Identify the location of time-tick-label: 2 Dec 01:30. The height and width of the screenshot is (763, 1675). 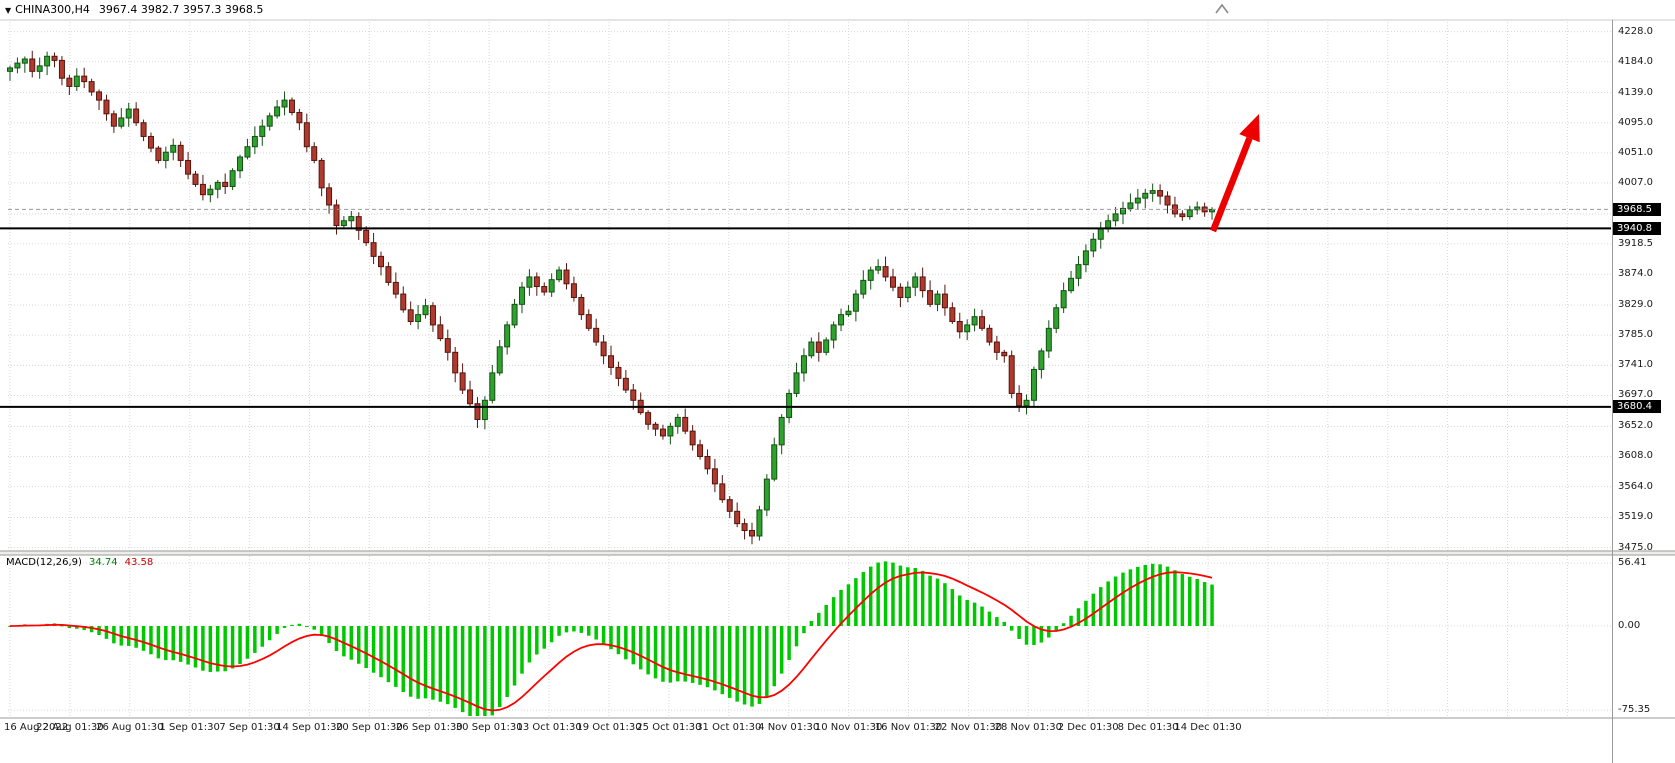
(1088, 727).